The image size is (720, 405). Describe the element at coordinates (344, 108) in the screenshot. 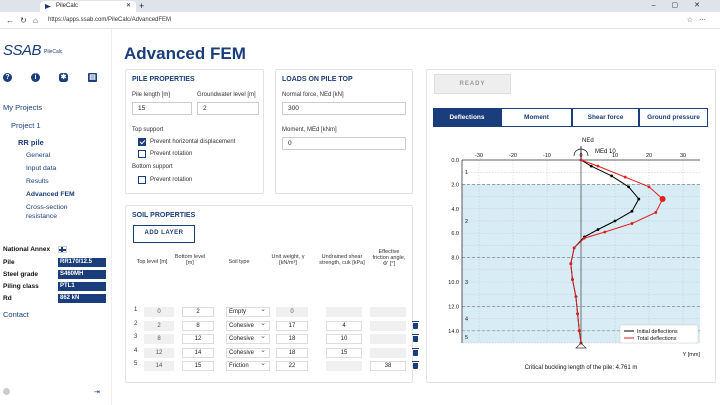

I see `normal-force-input: 300` at that location.